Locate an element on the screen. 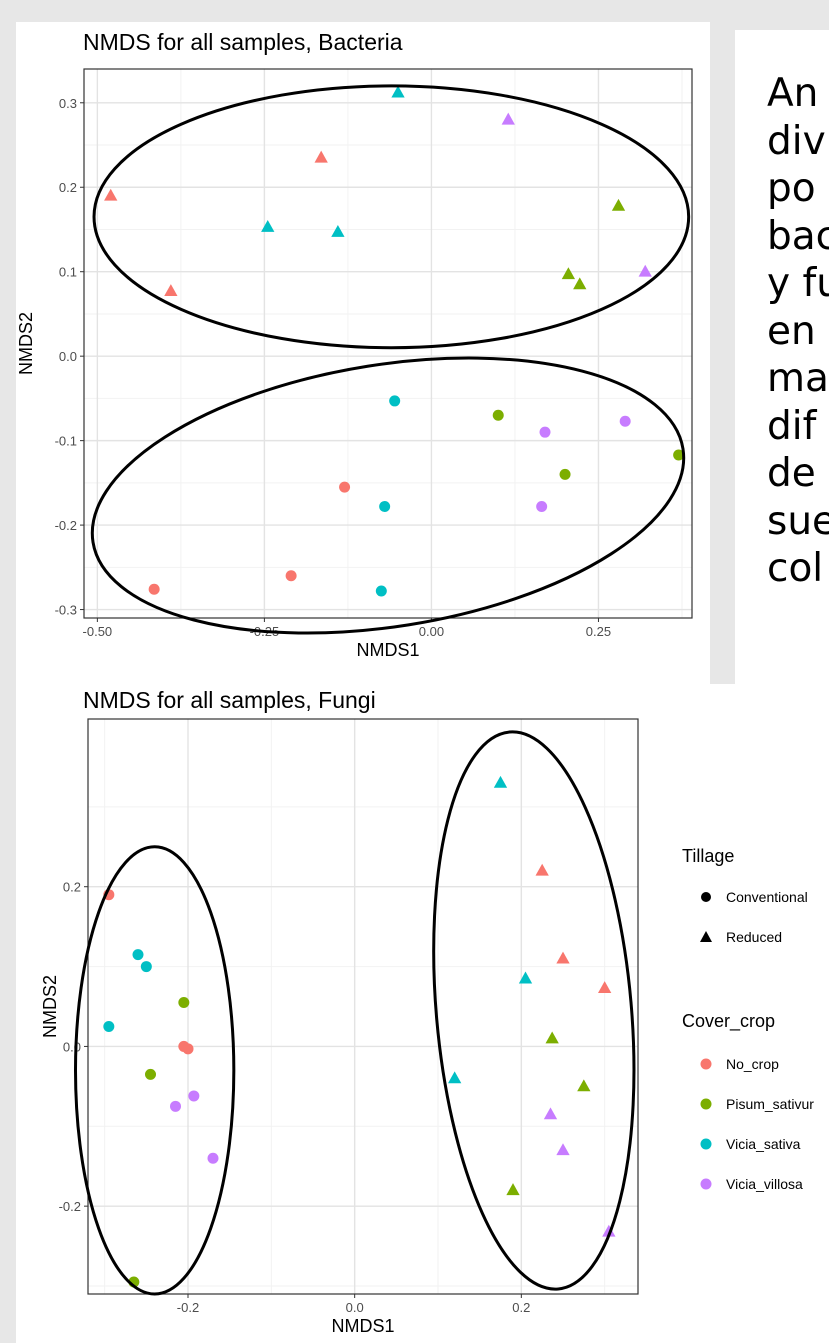 This screenshot has width=829, height=1343. side-text-panel: An div po bac y fu en ma dif de sue col is located at coordinates (782, 376).